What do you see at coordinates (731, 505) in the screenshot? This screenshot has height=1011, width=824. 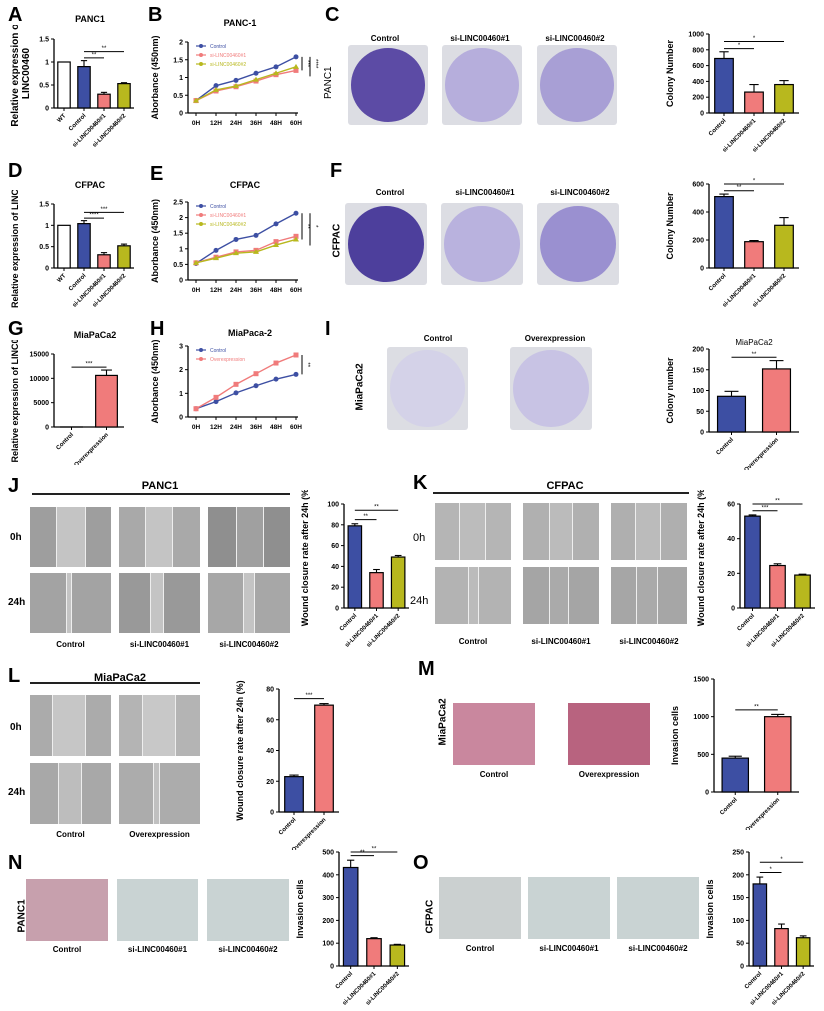 I see `svg-text: 60` at bounding box center [731, 505].